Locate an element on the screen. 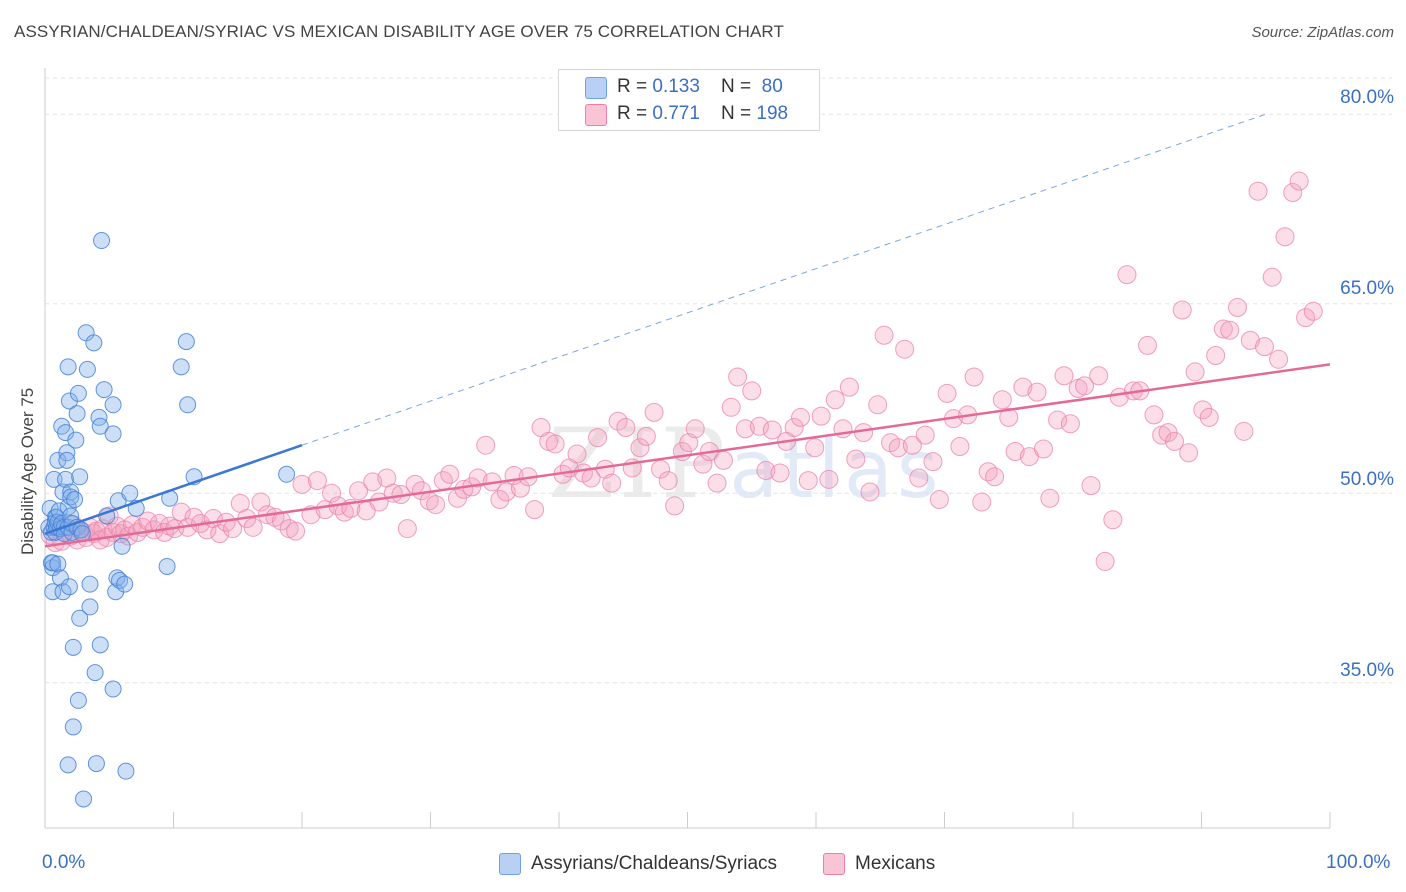  legend-n-value-blue: 80 is located at coordinates (772, 86).